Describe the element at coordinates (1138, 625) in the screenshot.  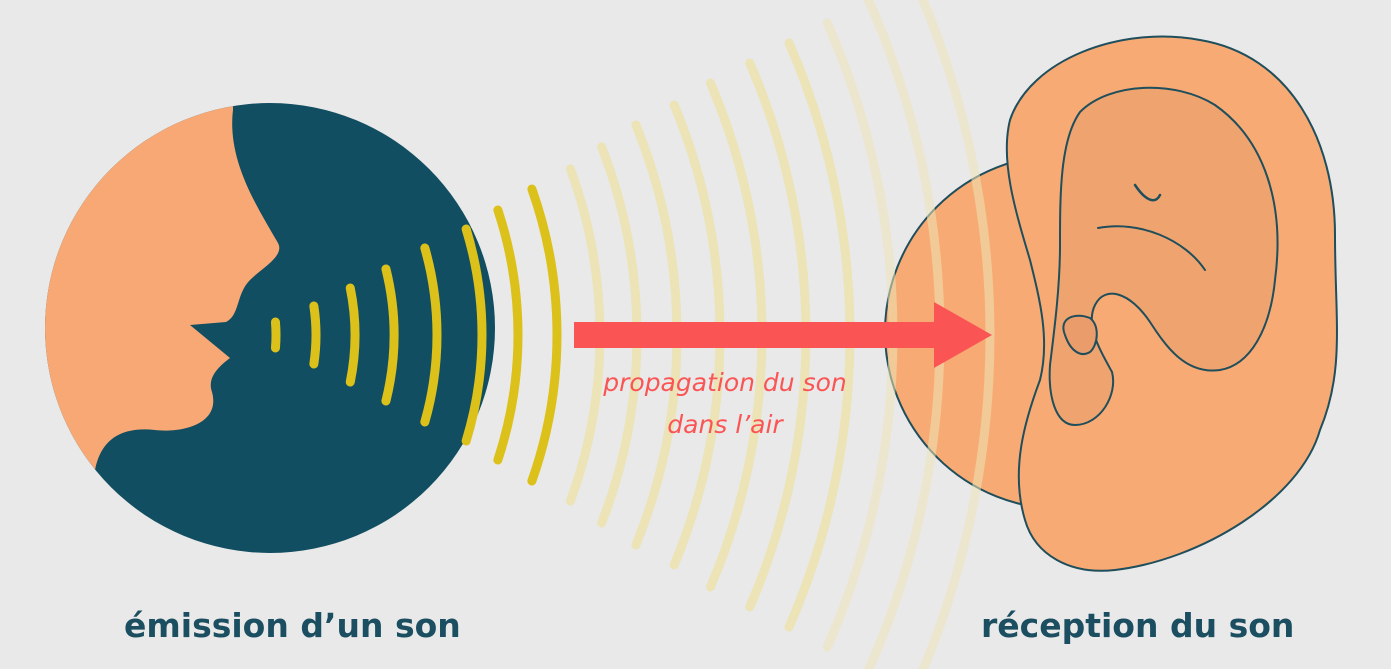
I see `caption-reception: réception du son` at that location.